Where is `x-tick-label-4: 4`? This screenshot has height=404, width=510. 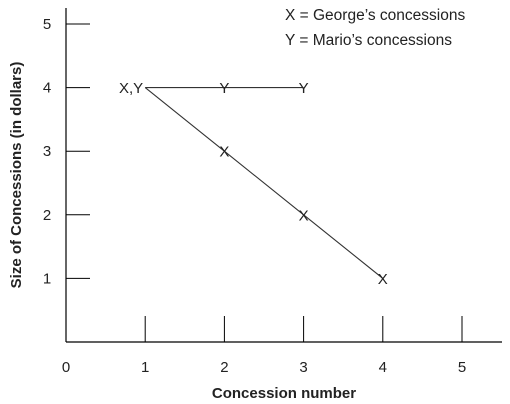 x-tick-label-4: 4 is located at coordinates (383, 367).